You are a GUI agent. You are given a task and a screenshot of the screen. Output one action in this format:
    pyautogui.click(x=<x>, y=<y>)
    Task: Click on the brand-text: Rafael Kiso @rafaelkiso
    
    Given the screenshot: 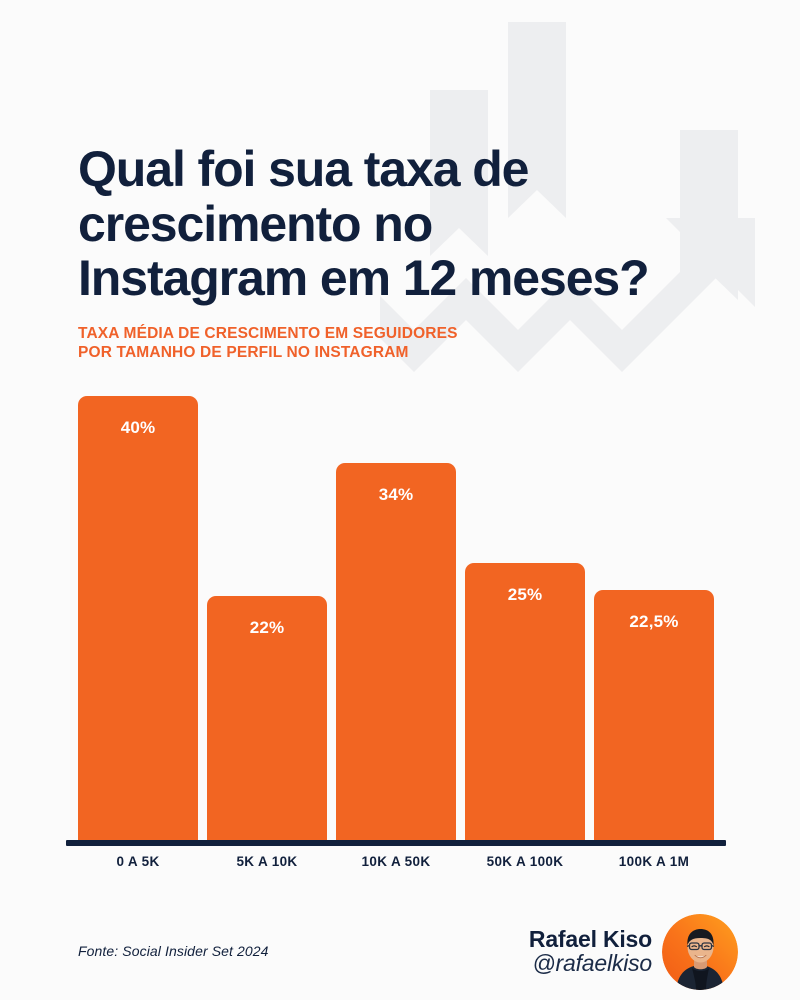 What is the action you would take?
    pyautogui.click(x=590, y=951)
    